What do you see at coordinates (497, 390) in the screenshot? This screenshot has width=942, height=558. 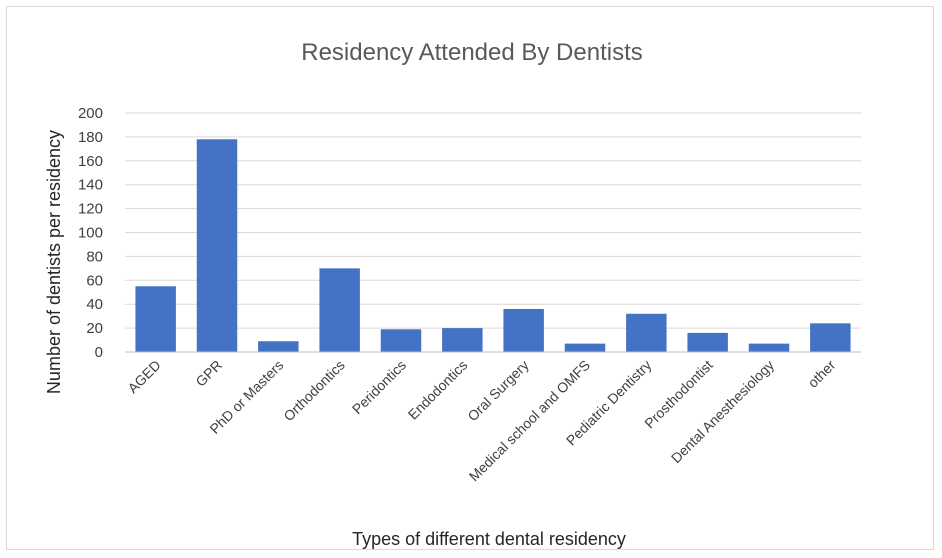 I see `x-category-label: Oral Surgery` at bounding box center [497, 390].